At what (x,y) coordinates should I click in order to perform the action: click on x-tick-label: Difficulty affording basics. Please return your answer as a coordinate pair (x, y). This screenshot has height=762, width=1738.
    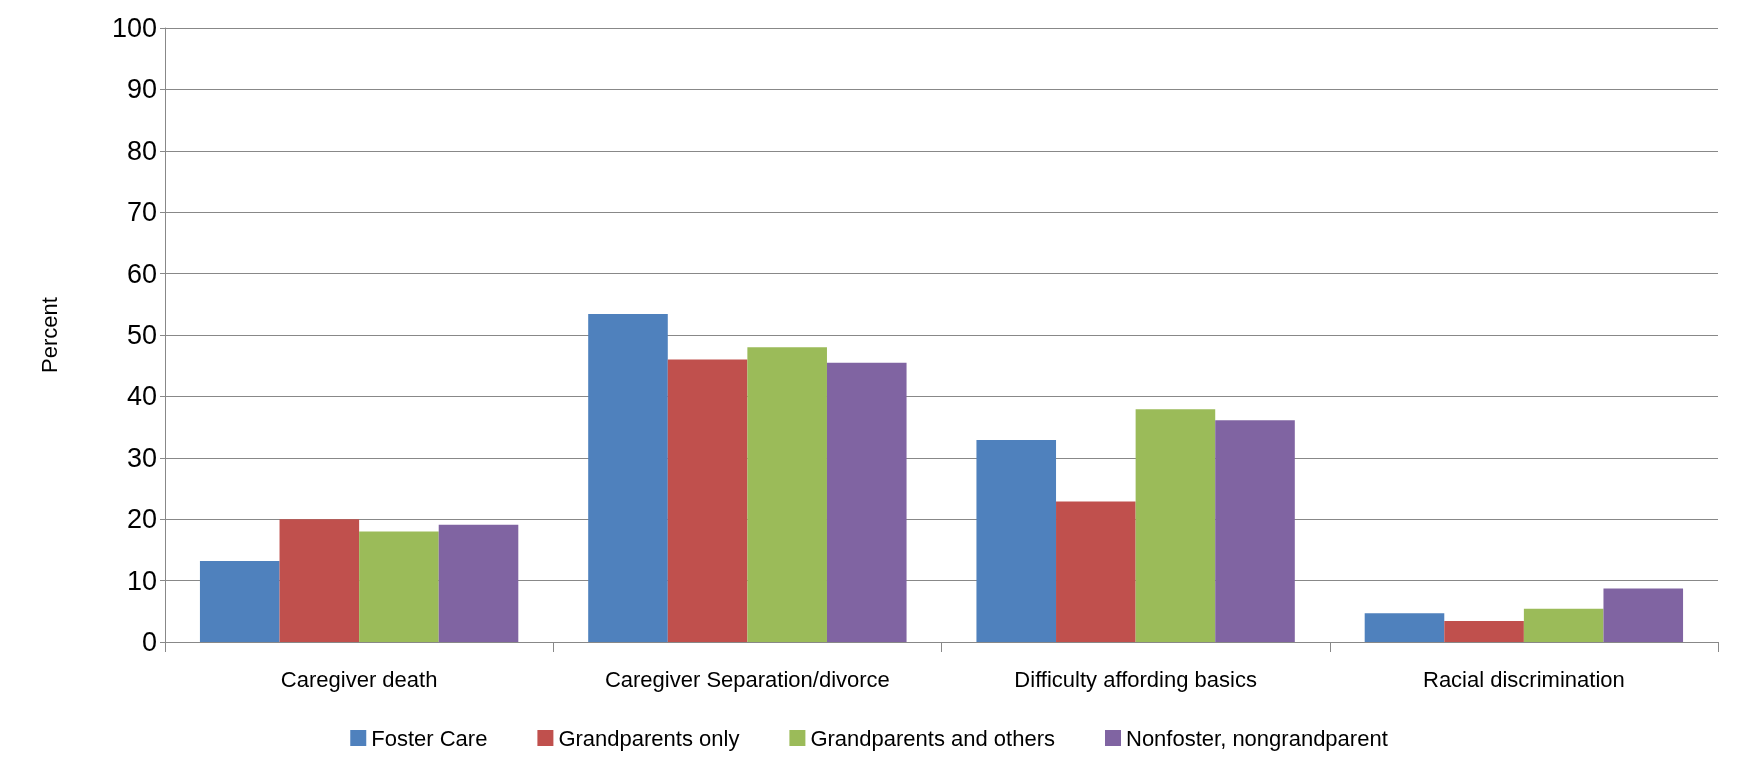
    Looking at the image, I should click on (1135, 679).